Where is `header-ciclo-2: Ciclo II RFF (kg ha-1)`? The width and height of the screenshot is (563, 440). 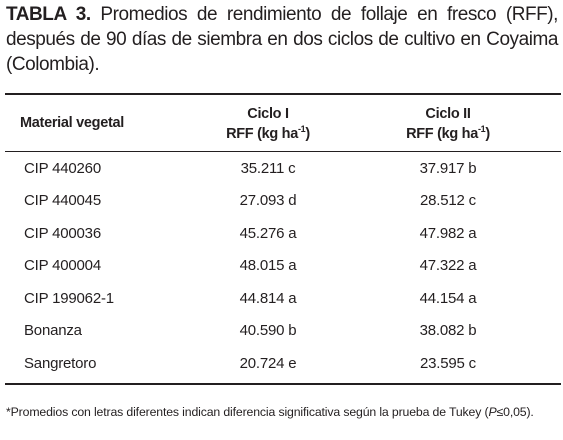
header-ciclo-2: Ciclo II RFF (kg ha-1) is located at coordinates (448, 124).